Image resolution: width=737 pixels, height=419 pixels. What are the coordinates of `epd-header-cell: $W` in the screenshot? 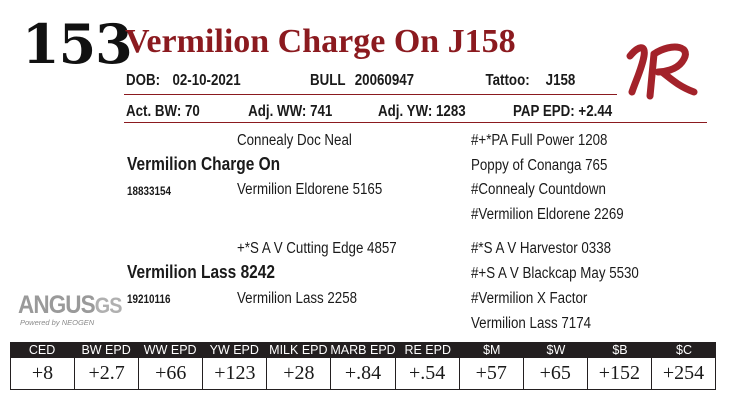 It's located at (556, 350).